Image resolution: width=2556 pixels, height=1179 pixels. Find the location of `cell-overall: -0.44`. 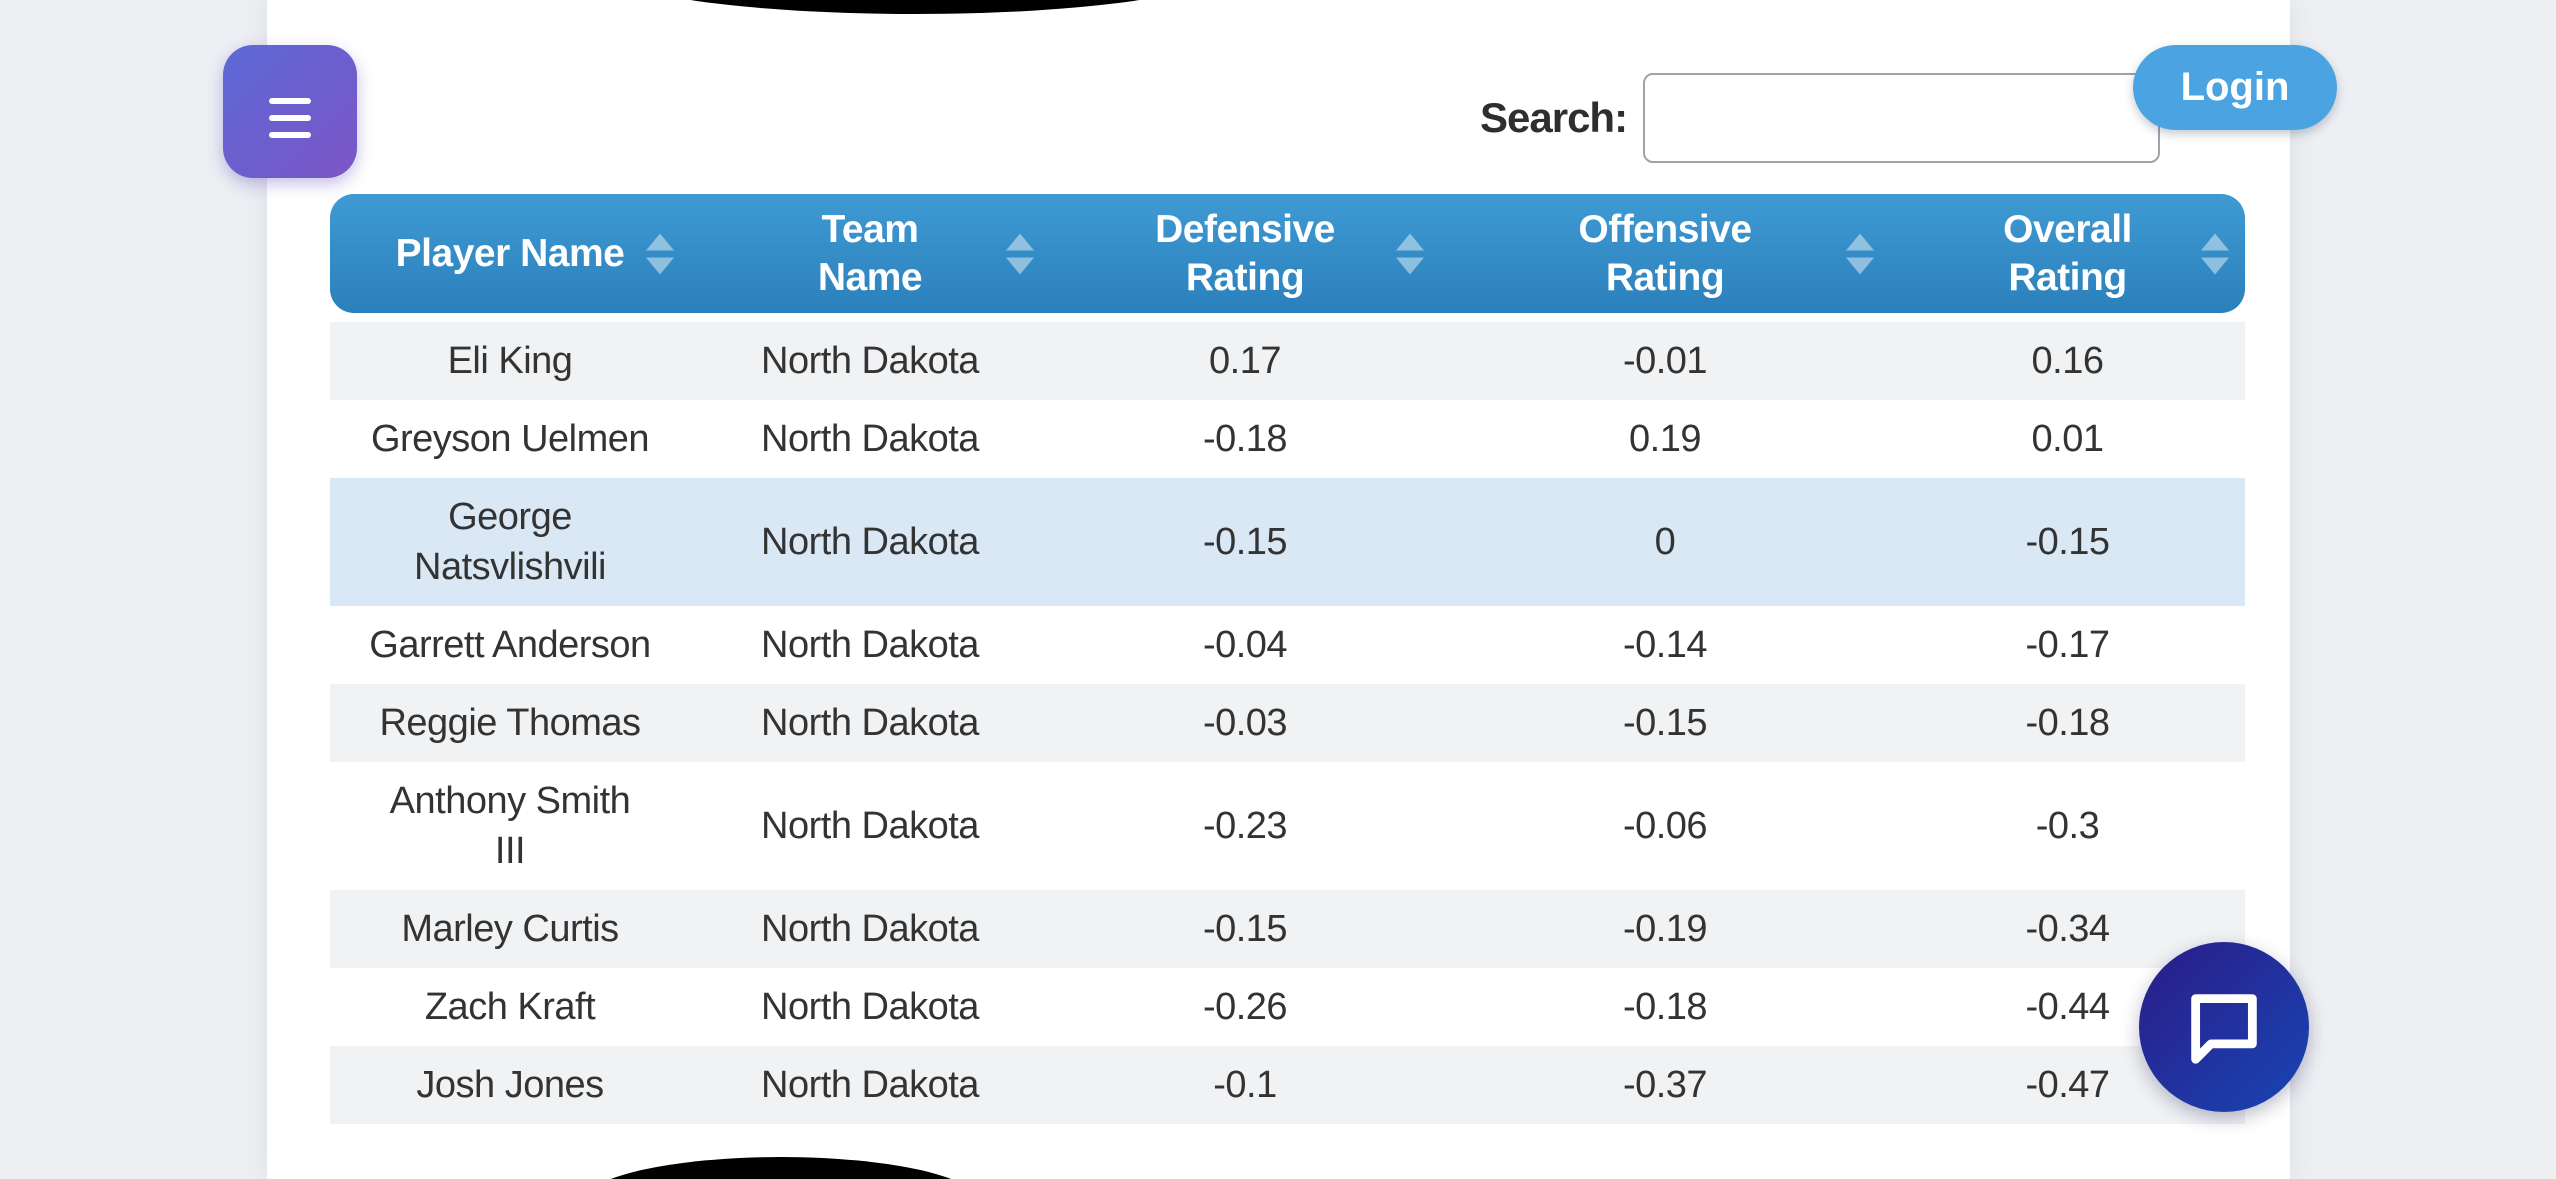

cell-overall: -0.44 is located at coordinates (2067, 1007).